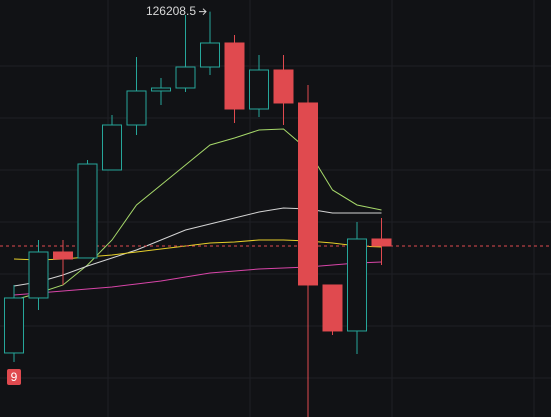 Image resolution: width=551 pixels, height=417 pixels. What do you see at coordinates (203, 12) in the screenshot?
I see `high-arrow` at bounding box center [203, 12].